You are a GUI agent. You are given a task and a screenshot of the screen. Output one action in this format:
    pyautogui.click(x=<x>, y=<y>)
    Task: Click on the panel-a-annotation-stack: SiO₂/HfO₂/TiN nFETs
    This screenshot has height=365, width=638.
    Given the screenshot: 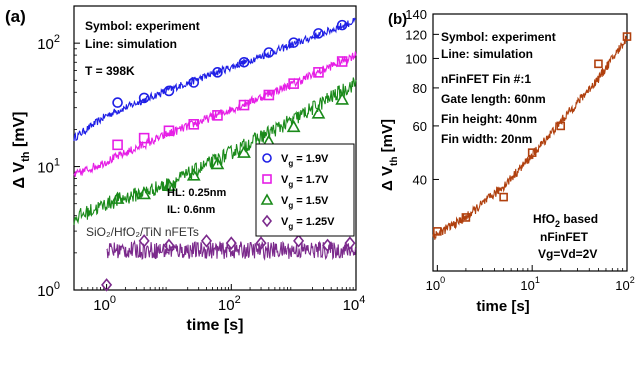 What is the action you would take?
    pyautogui.click(x=142, y=232)
    